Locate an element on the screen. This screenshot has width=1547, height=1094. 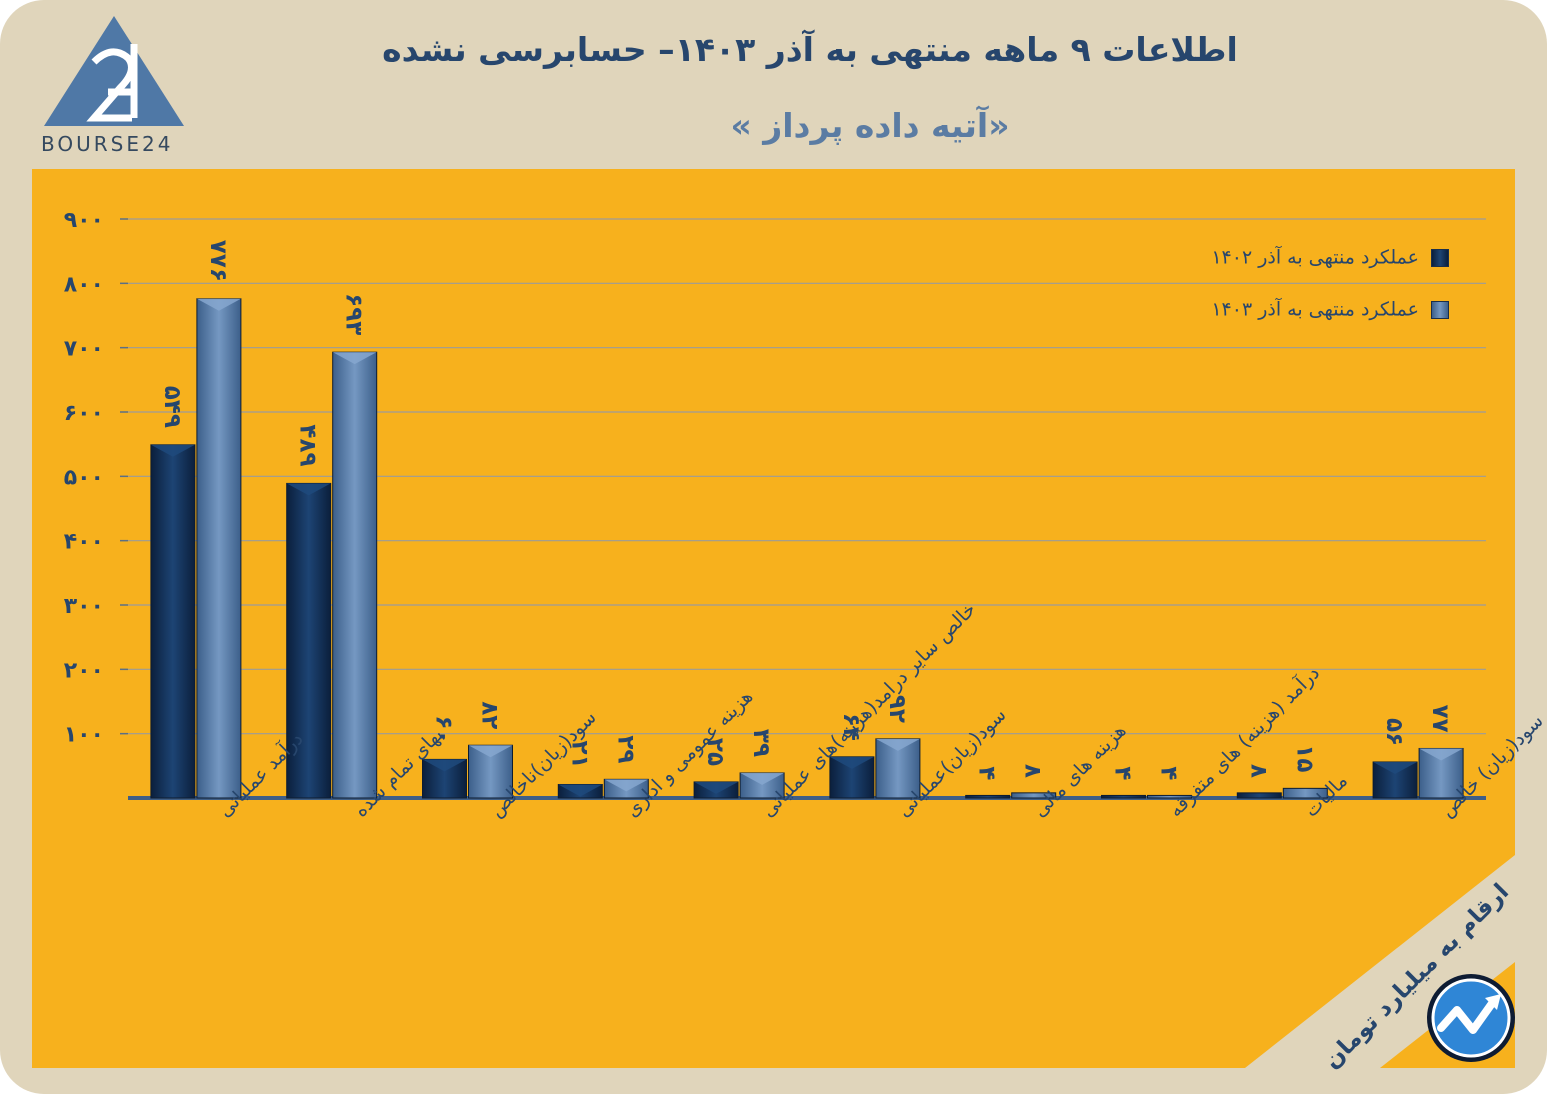
ytick-label: ۲۰۰ is located at coordinates (84, 670).